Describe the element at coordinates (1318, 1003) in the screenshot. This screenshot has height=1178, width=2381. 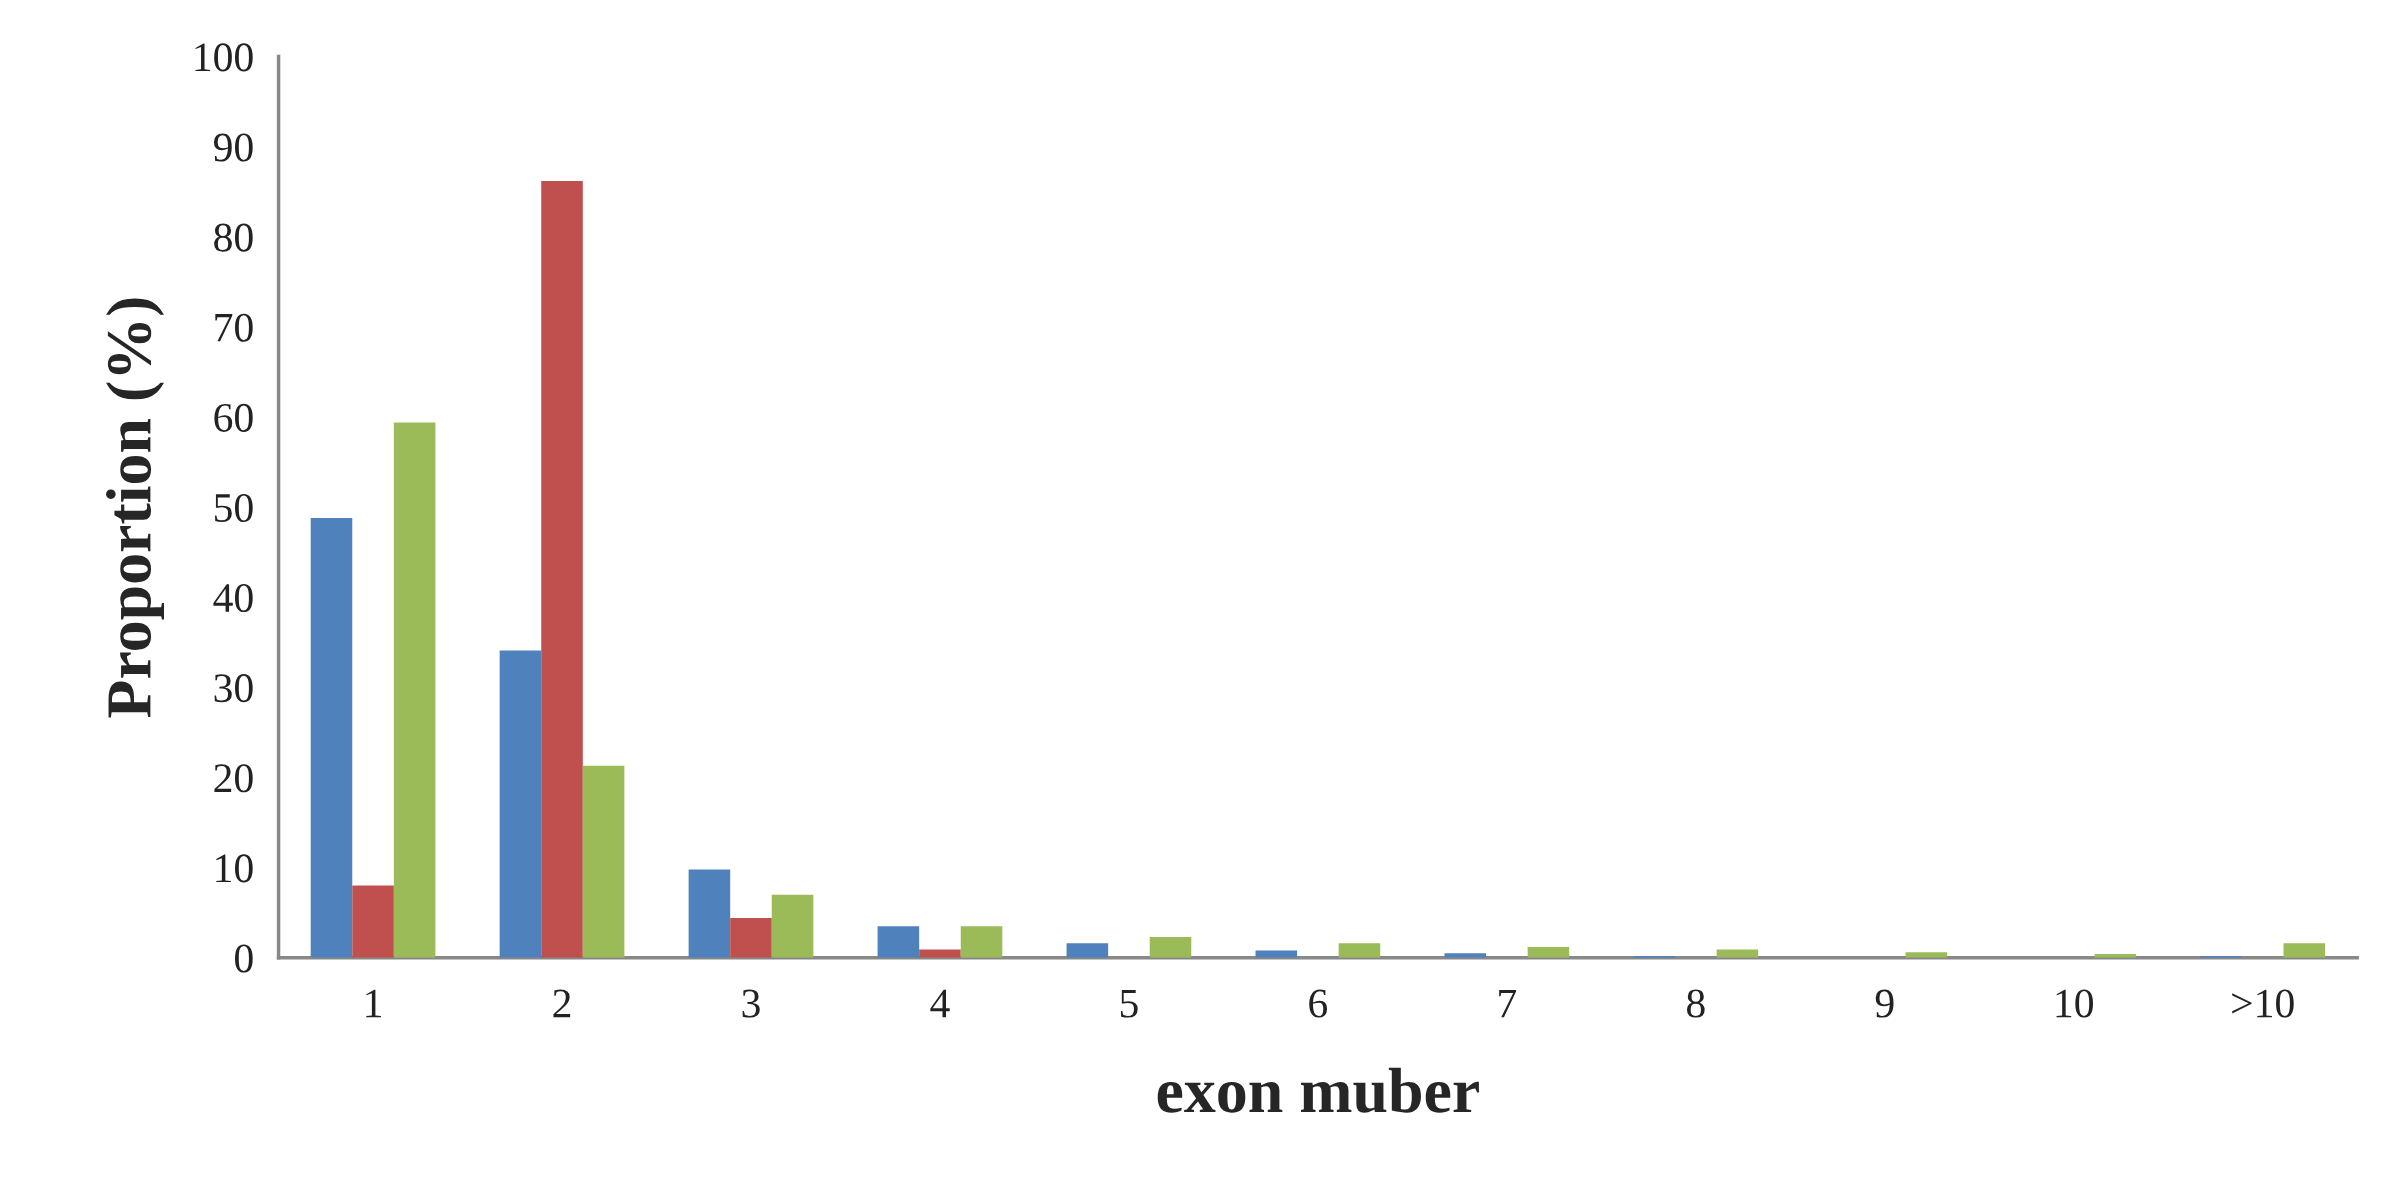
I see `x-tick-label: 6` at that location.